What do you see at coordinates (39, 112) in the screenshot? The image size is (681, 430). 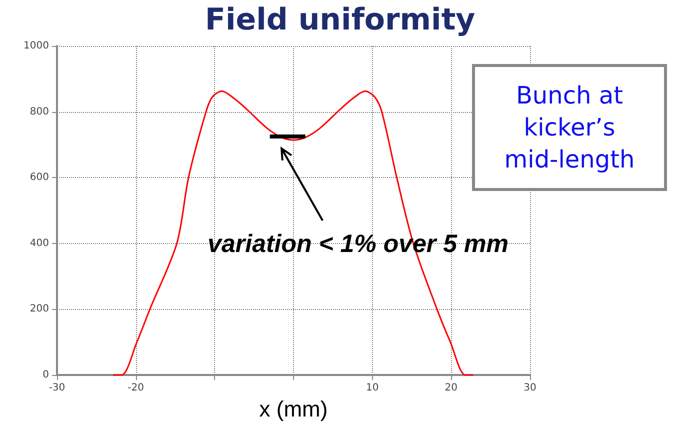 I see `y-tick-label: 800` at bounding box center [39, 112].